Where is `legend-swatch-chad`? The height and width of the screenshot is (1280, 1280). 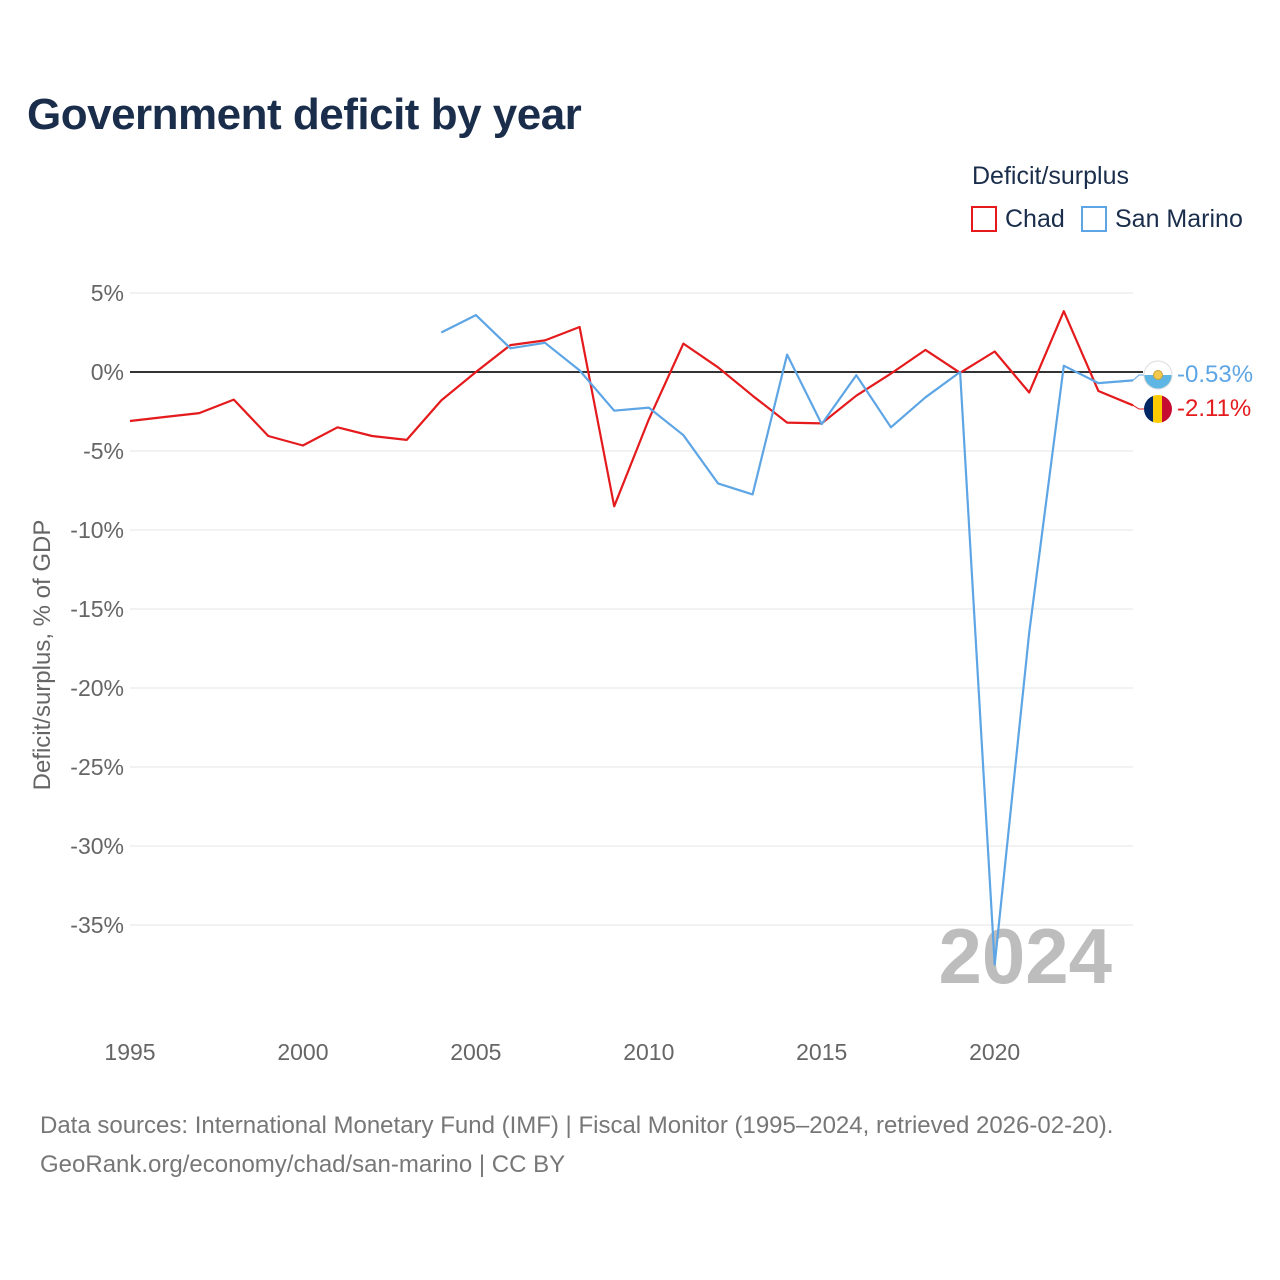 legend-swatch-chad is located at coordinates (984, 219).